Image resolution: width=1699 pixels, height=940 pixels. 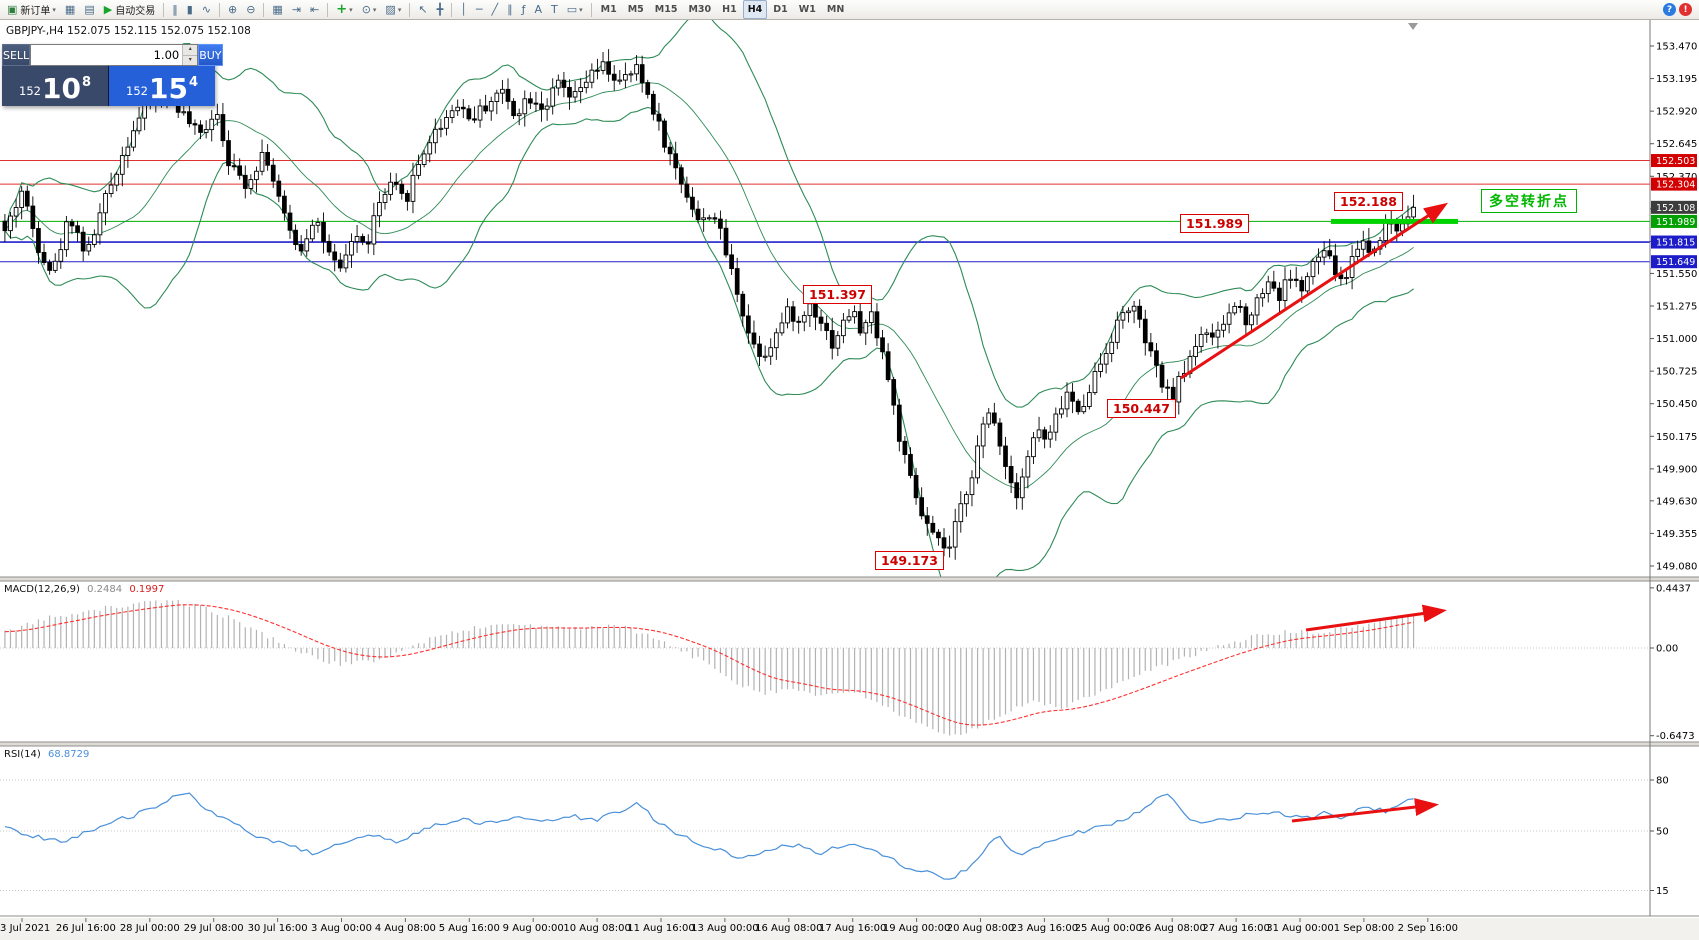 What do you see at coordinates (597, 928) in the screenshot?
I see `time-axis-label: 10 Aug 08:00` at bounding box center [597, 928].